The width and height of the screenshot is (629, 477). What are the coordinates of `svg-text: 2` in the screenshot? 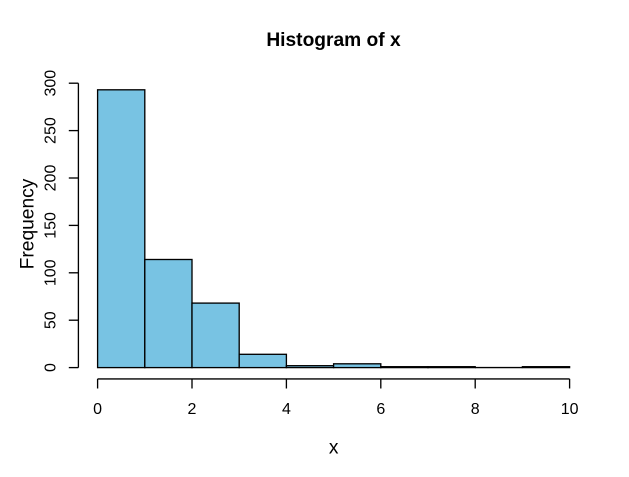 It's located at (192, 409).